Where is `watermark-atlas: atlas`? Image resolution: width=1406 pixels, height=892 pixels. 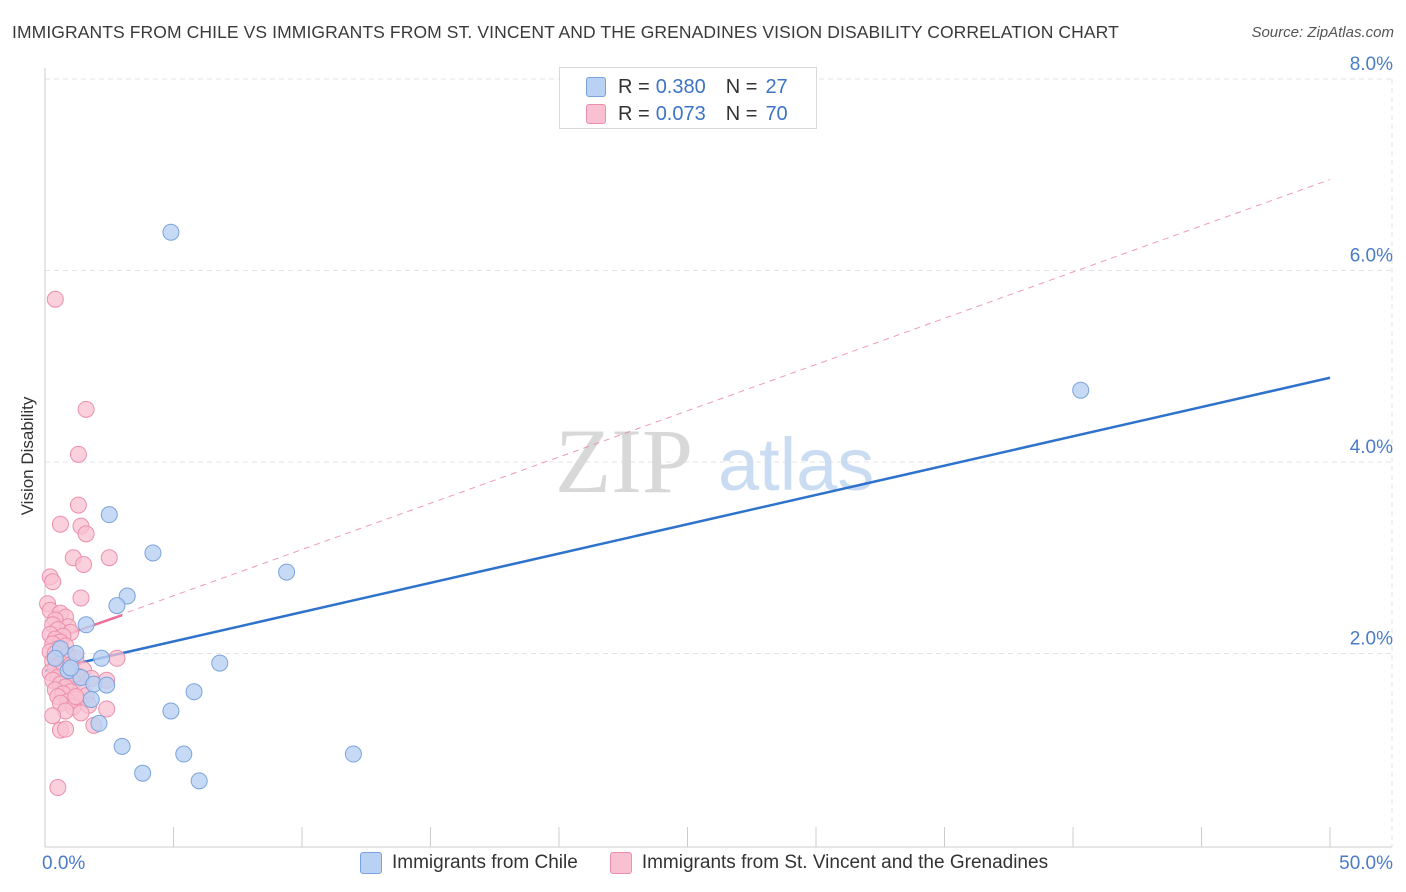 watermark-atlas: atlas is located at coordinates (796, 464).